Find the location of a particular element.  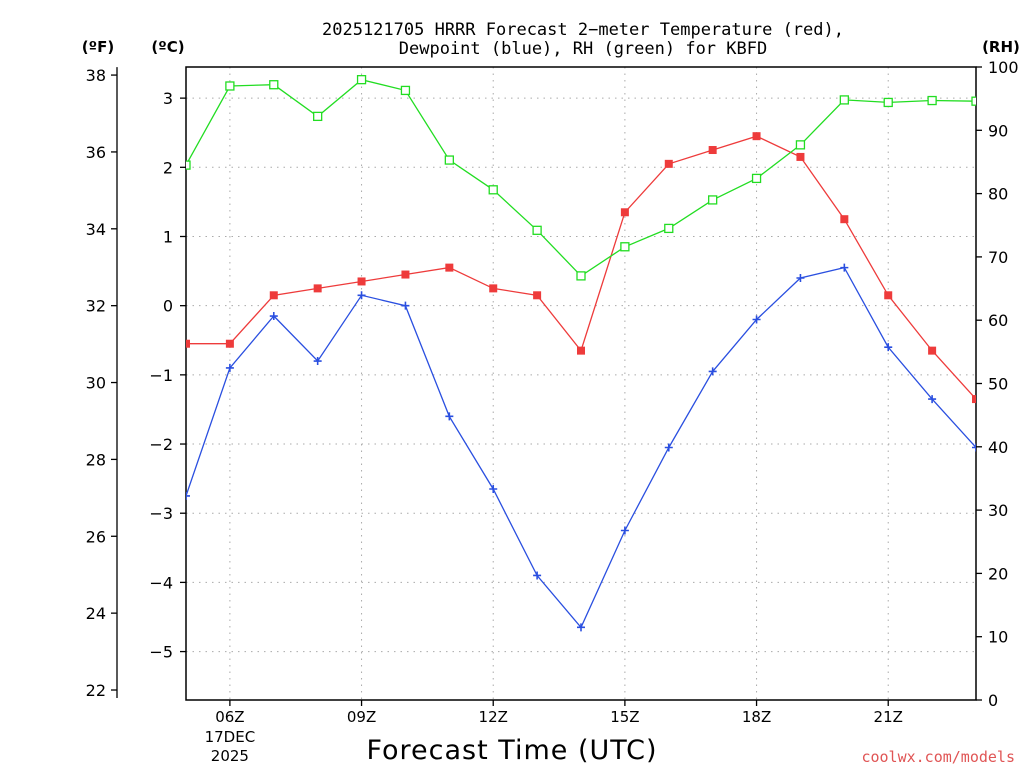

celsius-tick-label: −2 is located at coordinates (161, 444).